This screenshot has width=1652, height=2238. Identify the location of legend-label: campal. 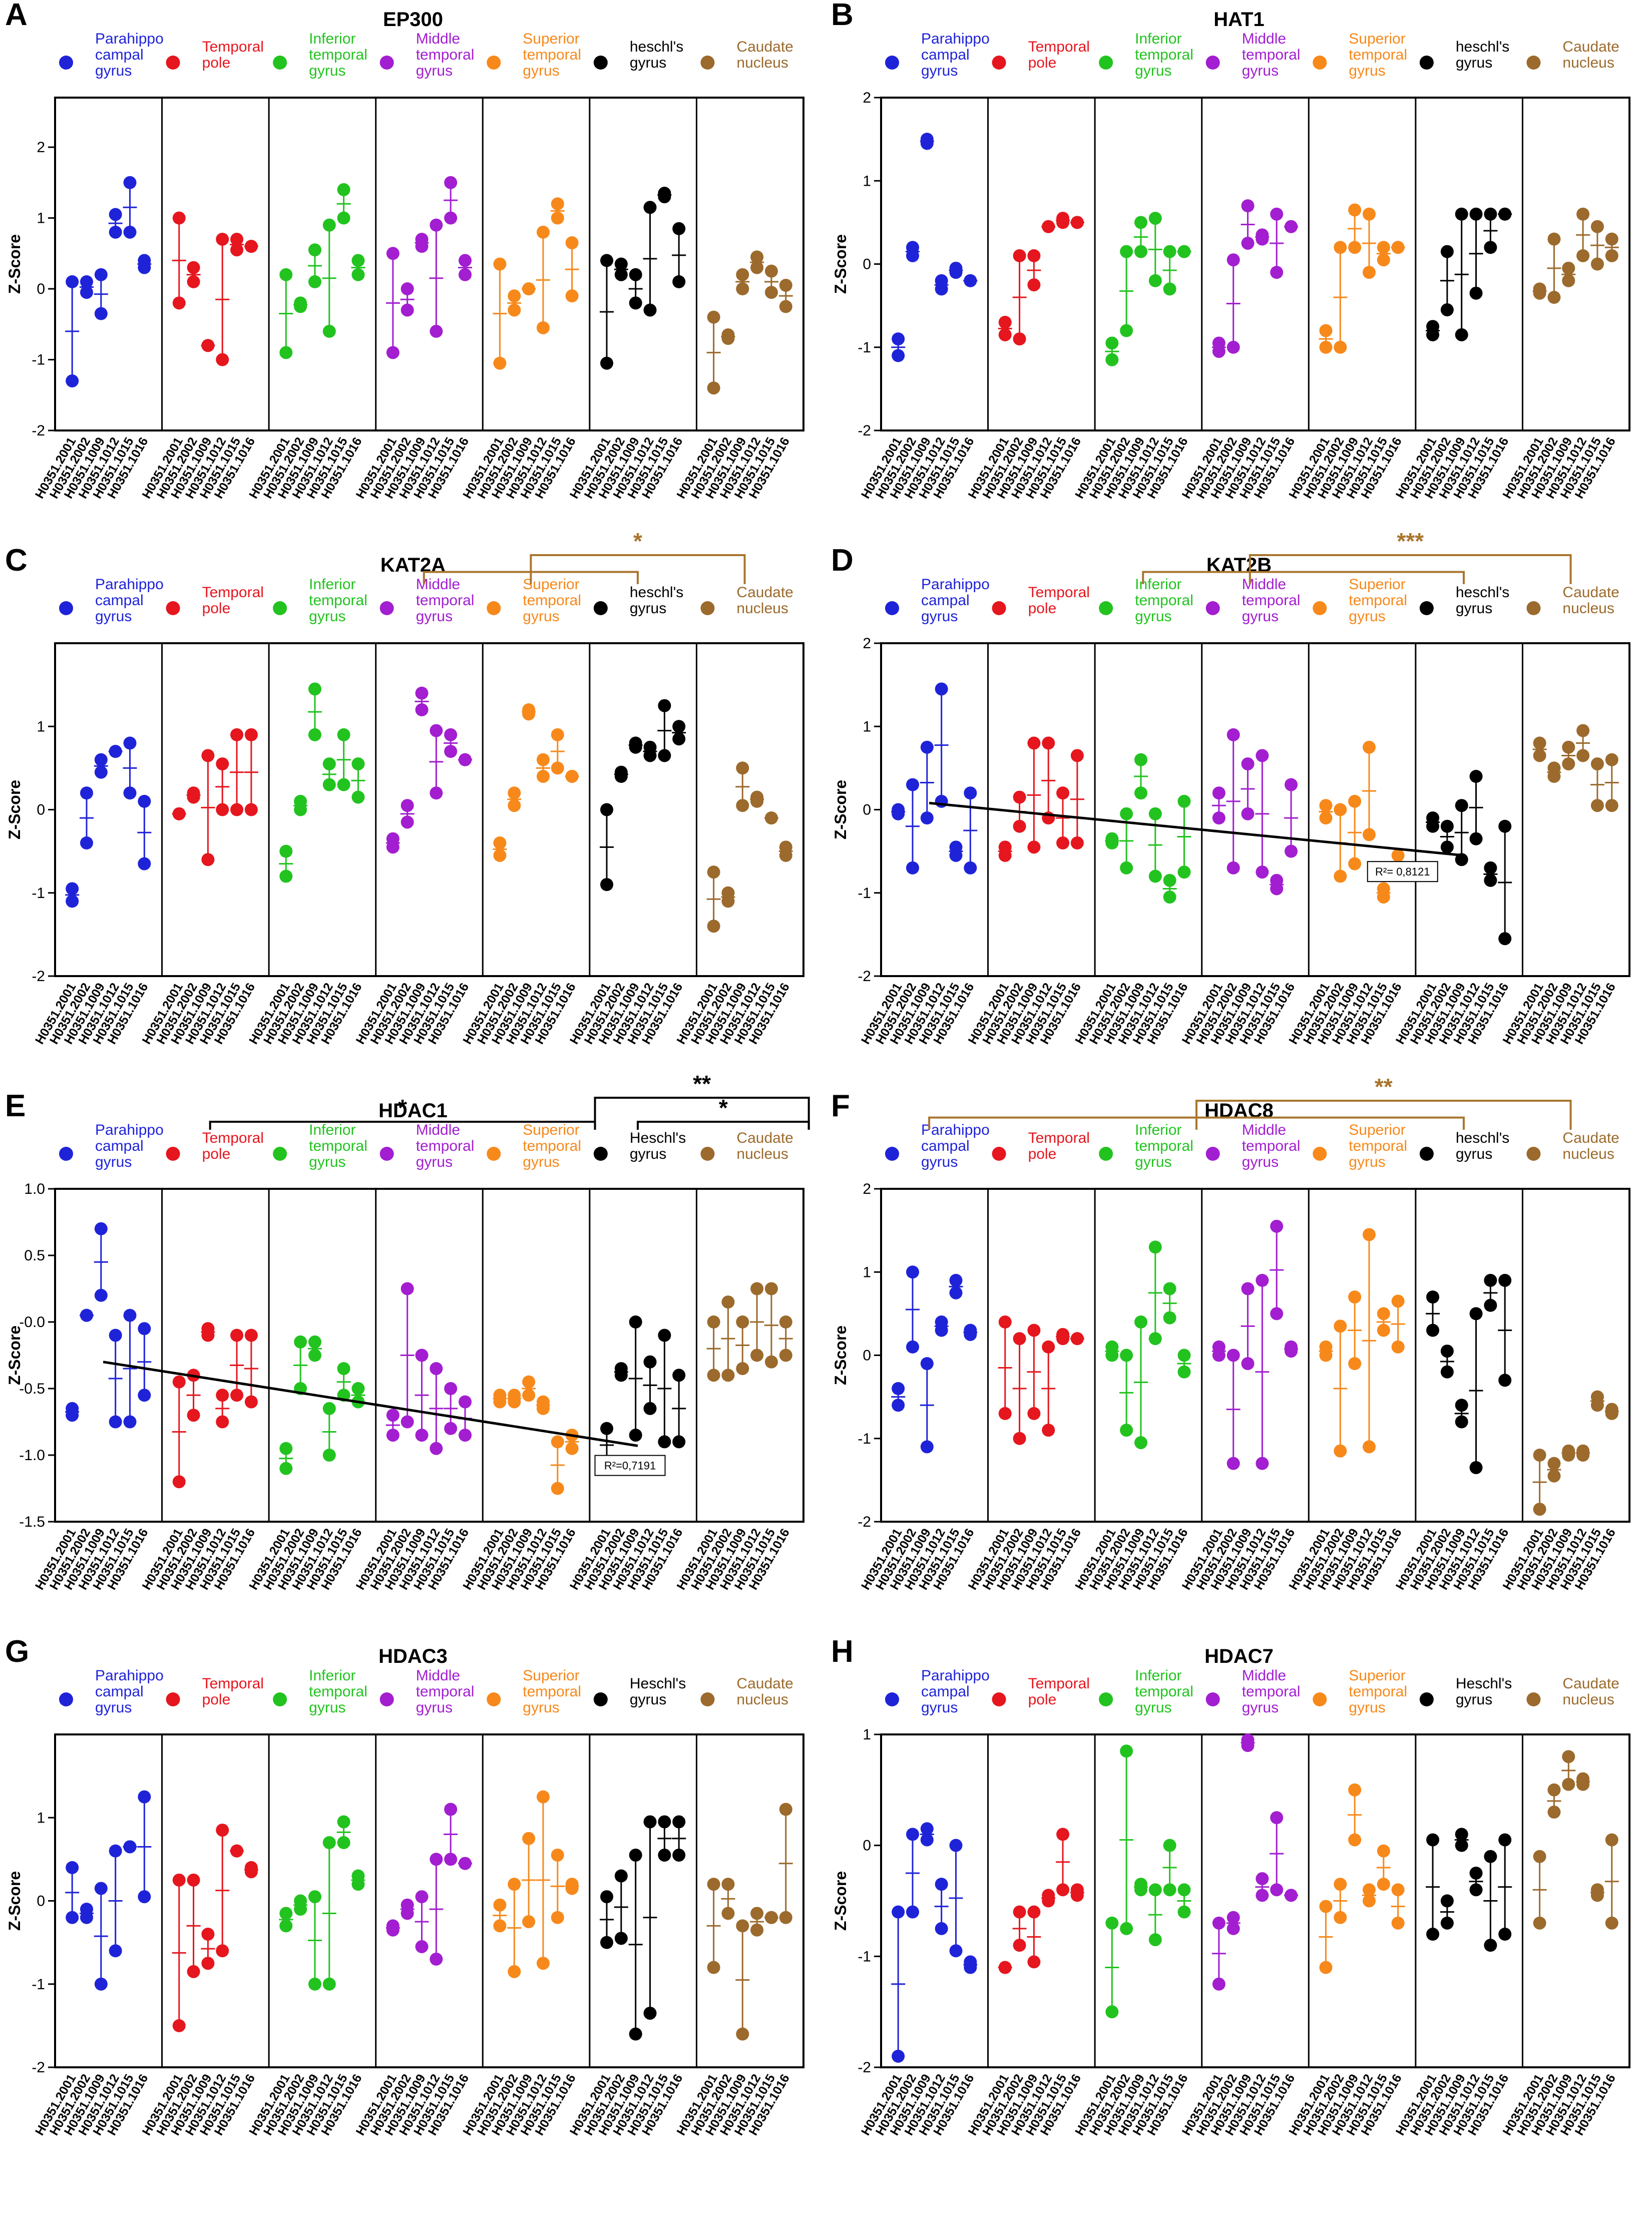
(119, 1146).